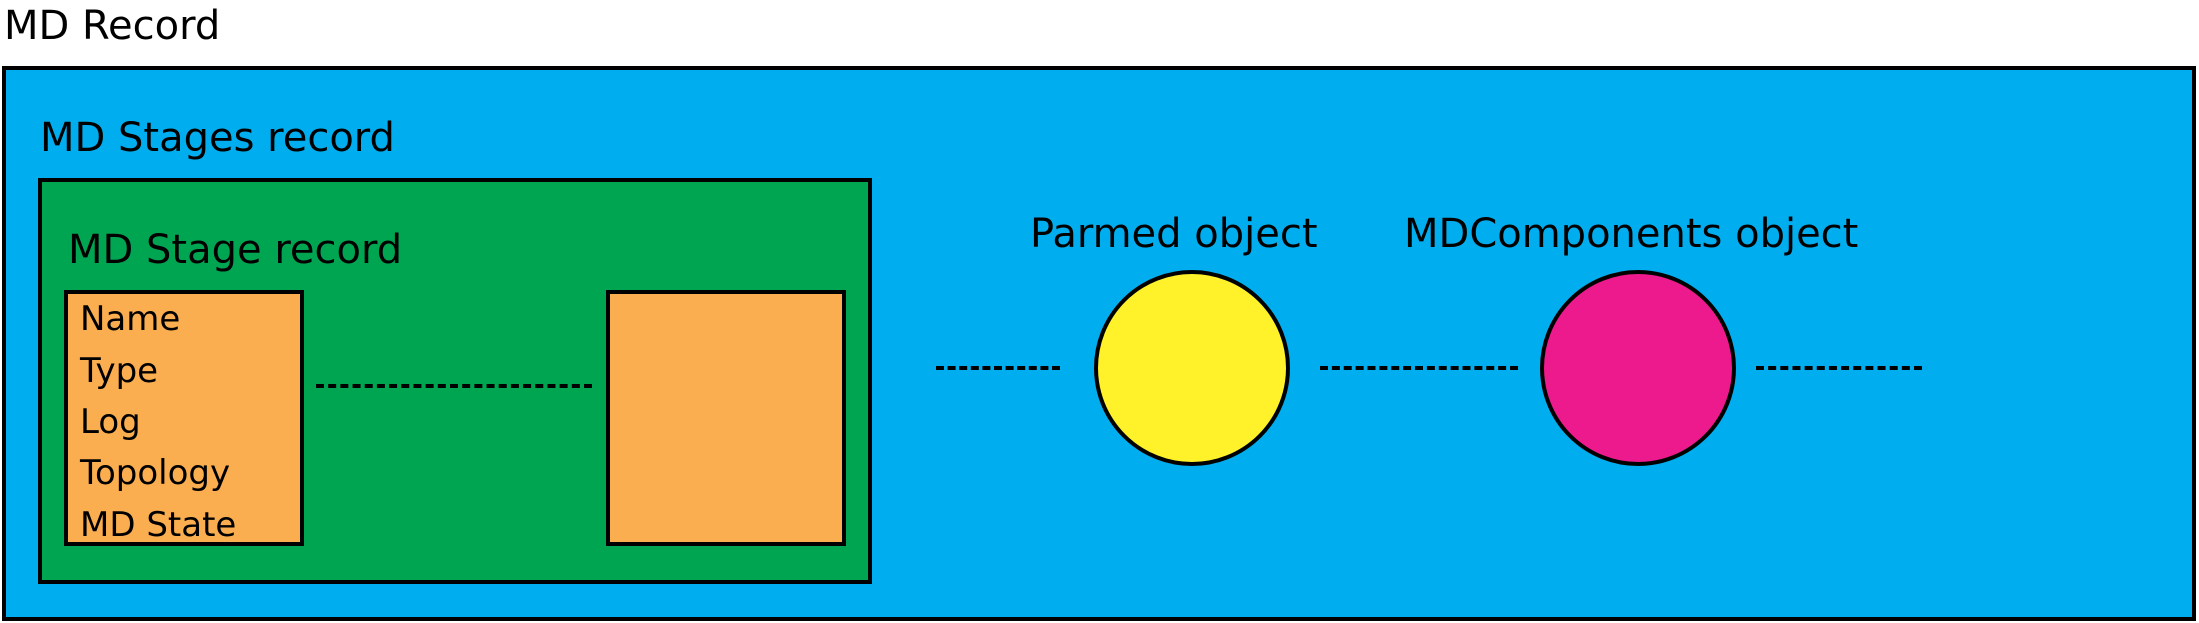  Describe the element at coordinates (217, 138) in the screenshot. I see `md-stages-record-label: MD Stages record` at that location.